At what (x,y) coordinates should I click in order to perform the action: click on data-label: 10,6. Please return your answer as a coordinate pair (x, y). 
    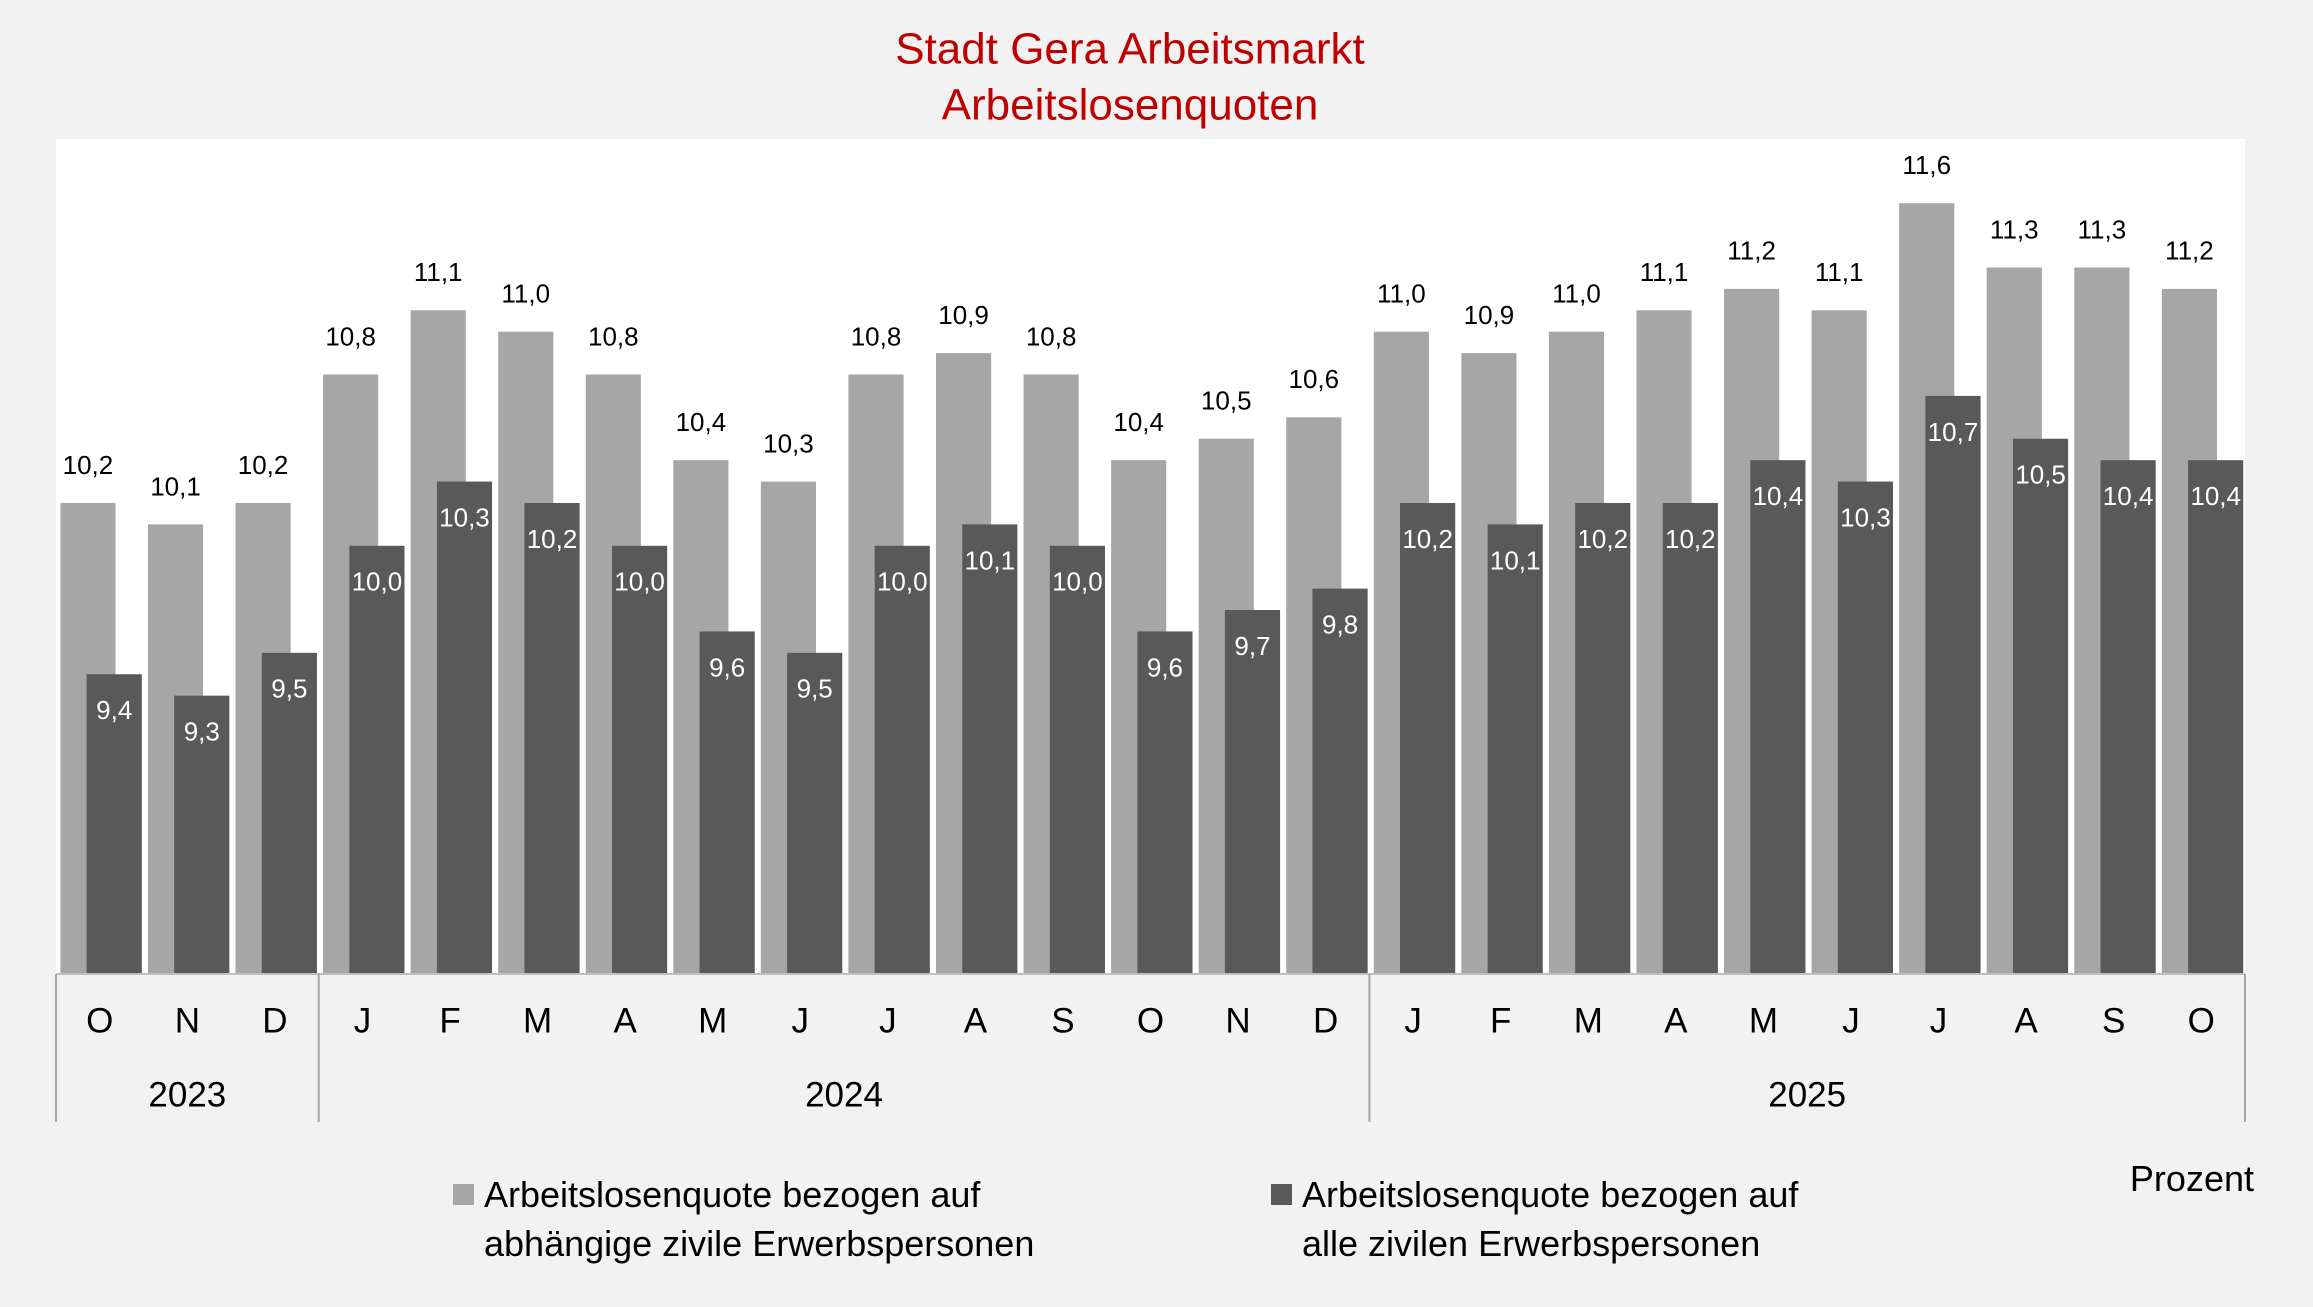
    Looking at the image, I should click on (1313, 379).